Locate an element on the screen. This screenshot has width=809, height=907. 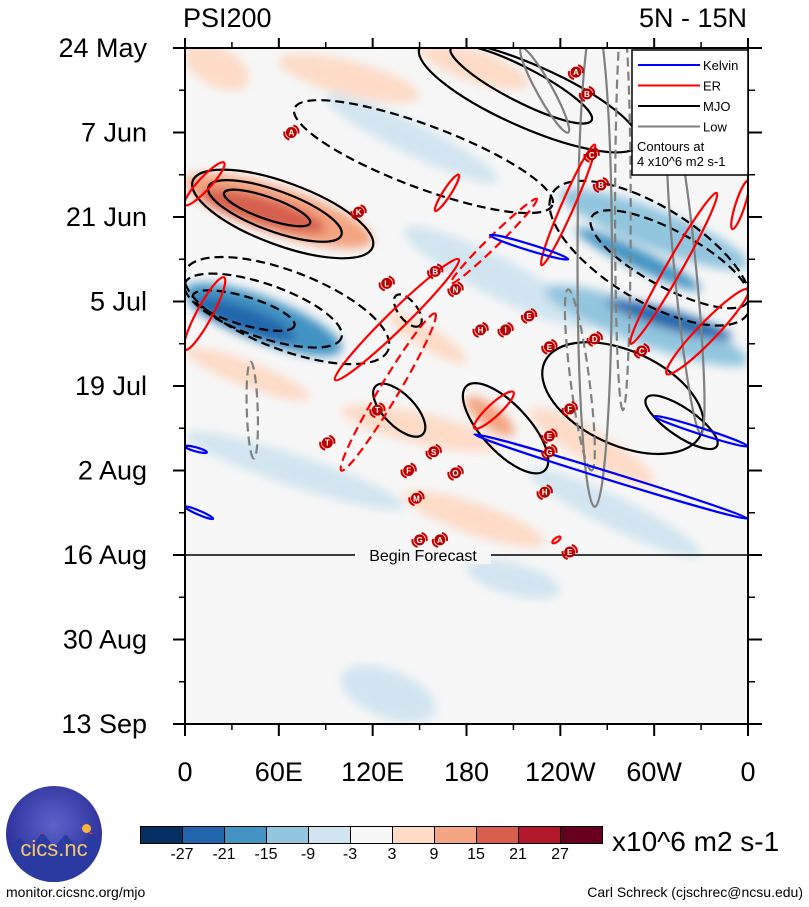
colorbar-label: 3 is located at coordinates (392, 854).